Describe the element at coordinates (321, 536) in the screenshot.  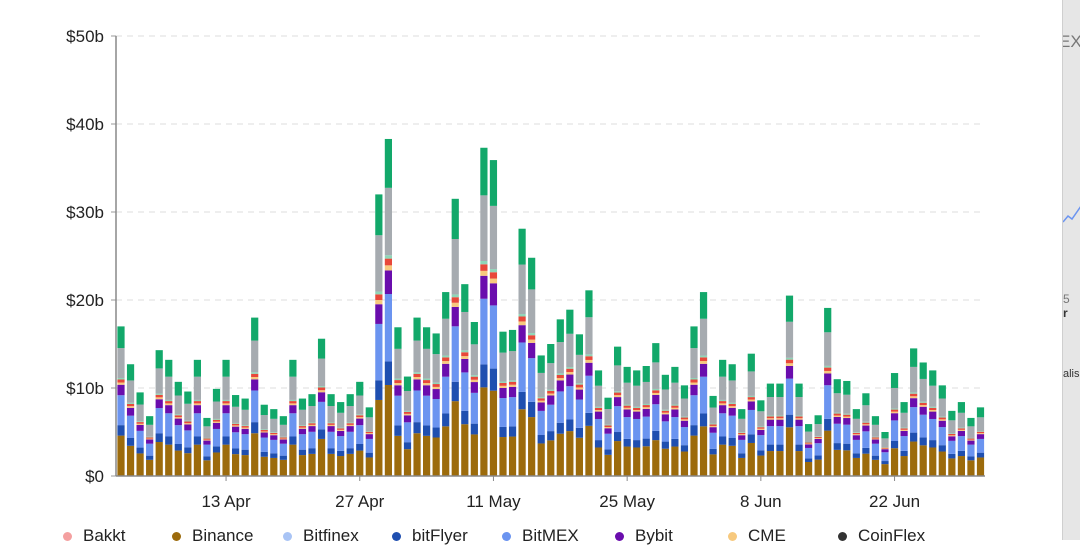
I see `legend-item-bitfinex: Bitfinex` at that location.